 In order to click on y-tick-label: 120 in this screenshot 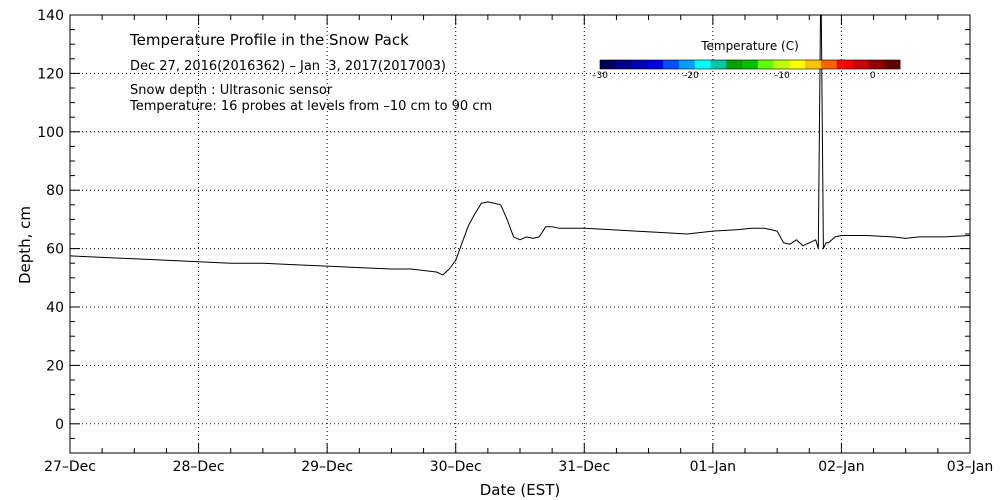, I will do `click(50, 74)`.